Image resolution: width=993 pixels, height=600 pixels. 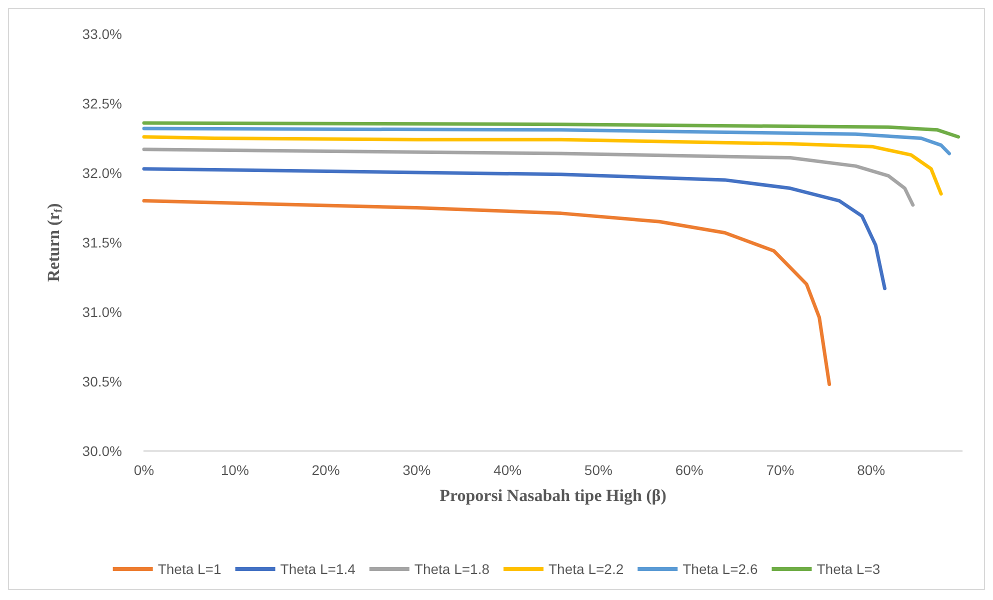 What do you see at coordinates (689, 470) in the screenshot?
I see `x-tick-label: 60%` at bounding box center [689, 470].